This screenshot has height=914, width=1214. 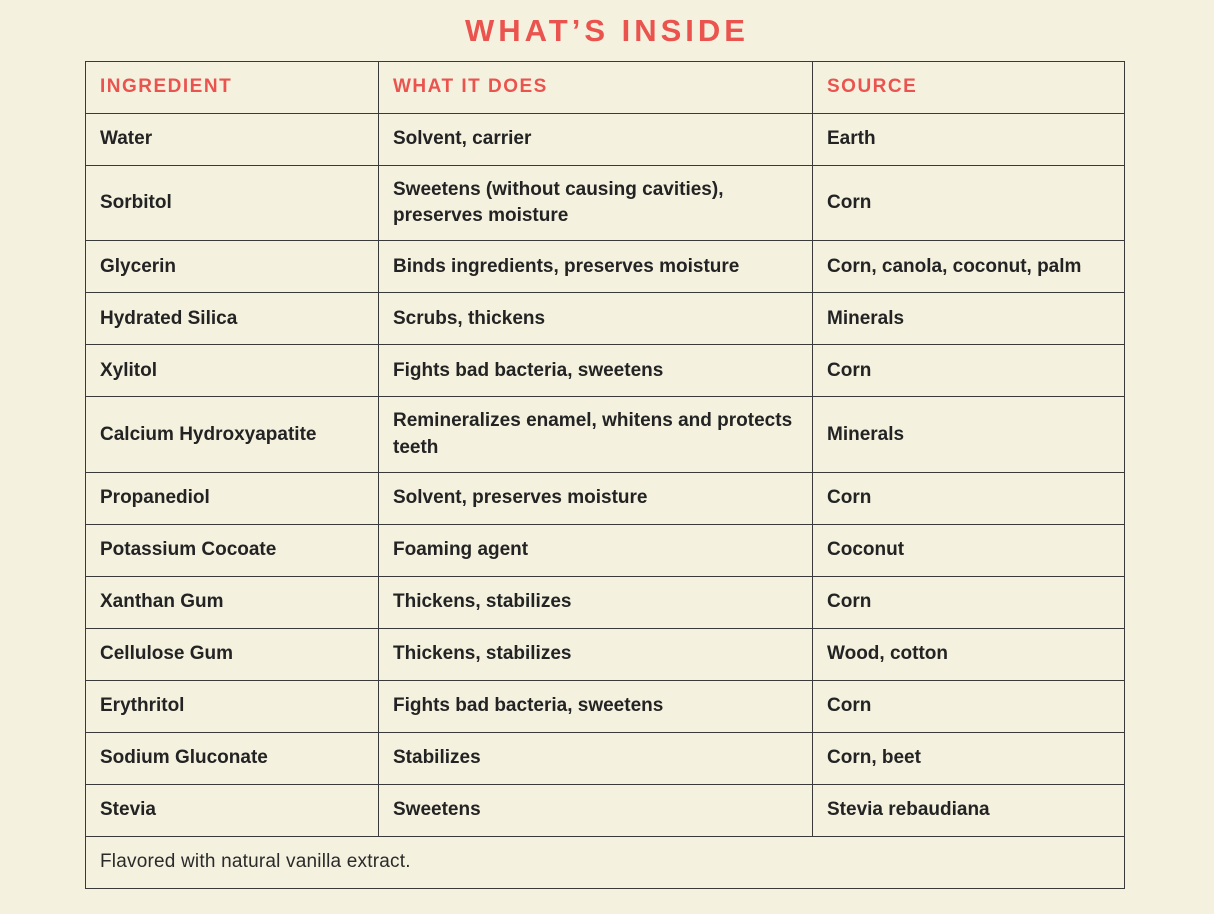 I want to click on ingredient-cell: Stevia, so click(x=232, y=810).